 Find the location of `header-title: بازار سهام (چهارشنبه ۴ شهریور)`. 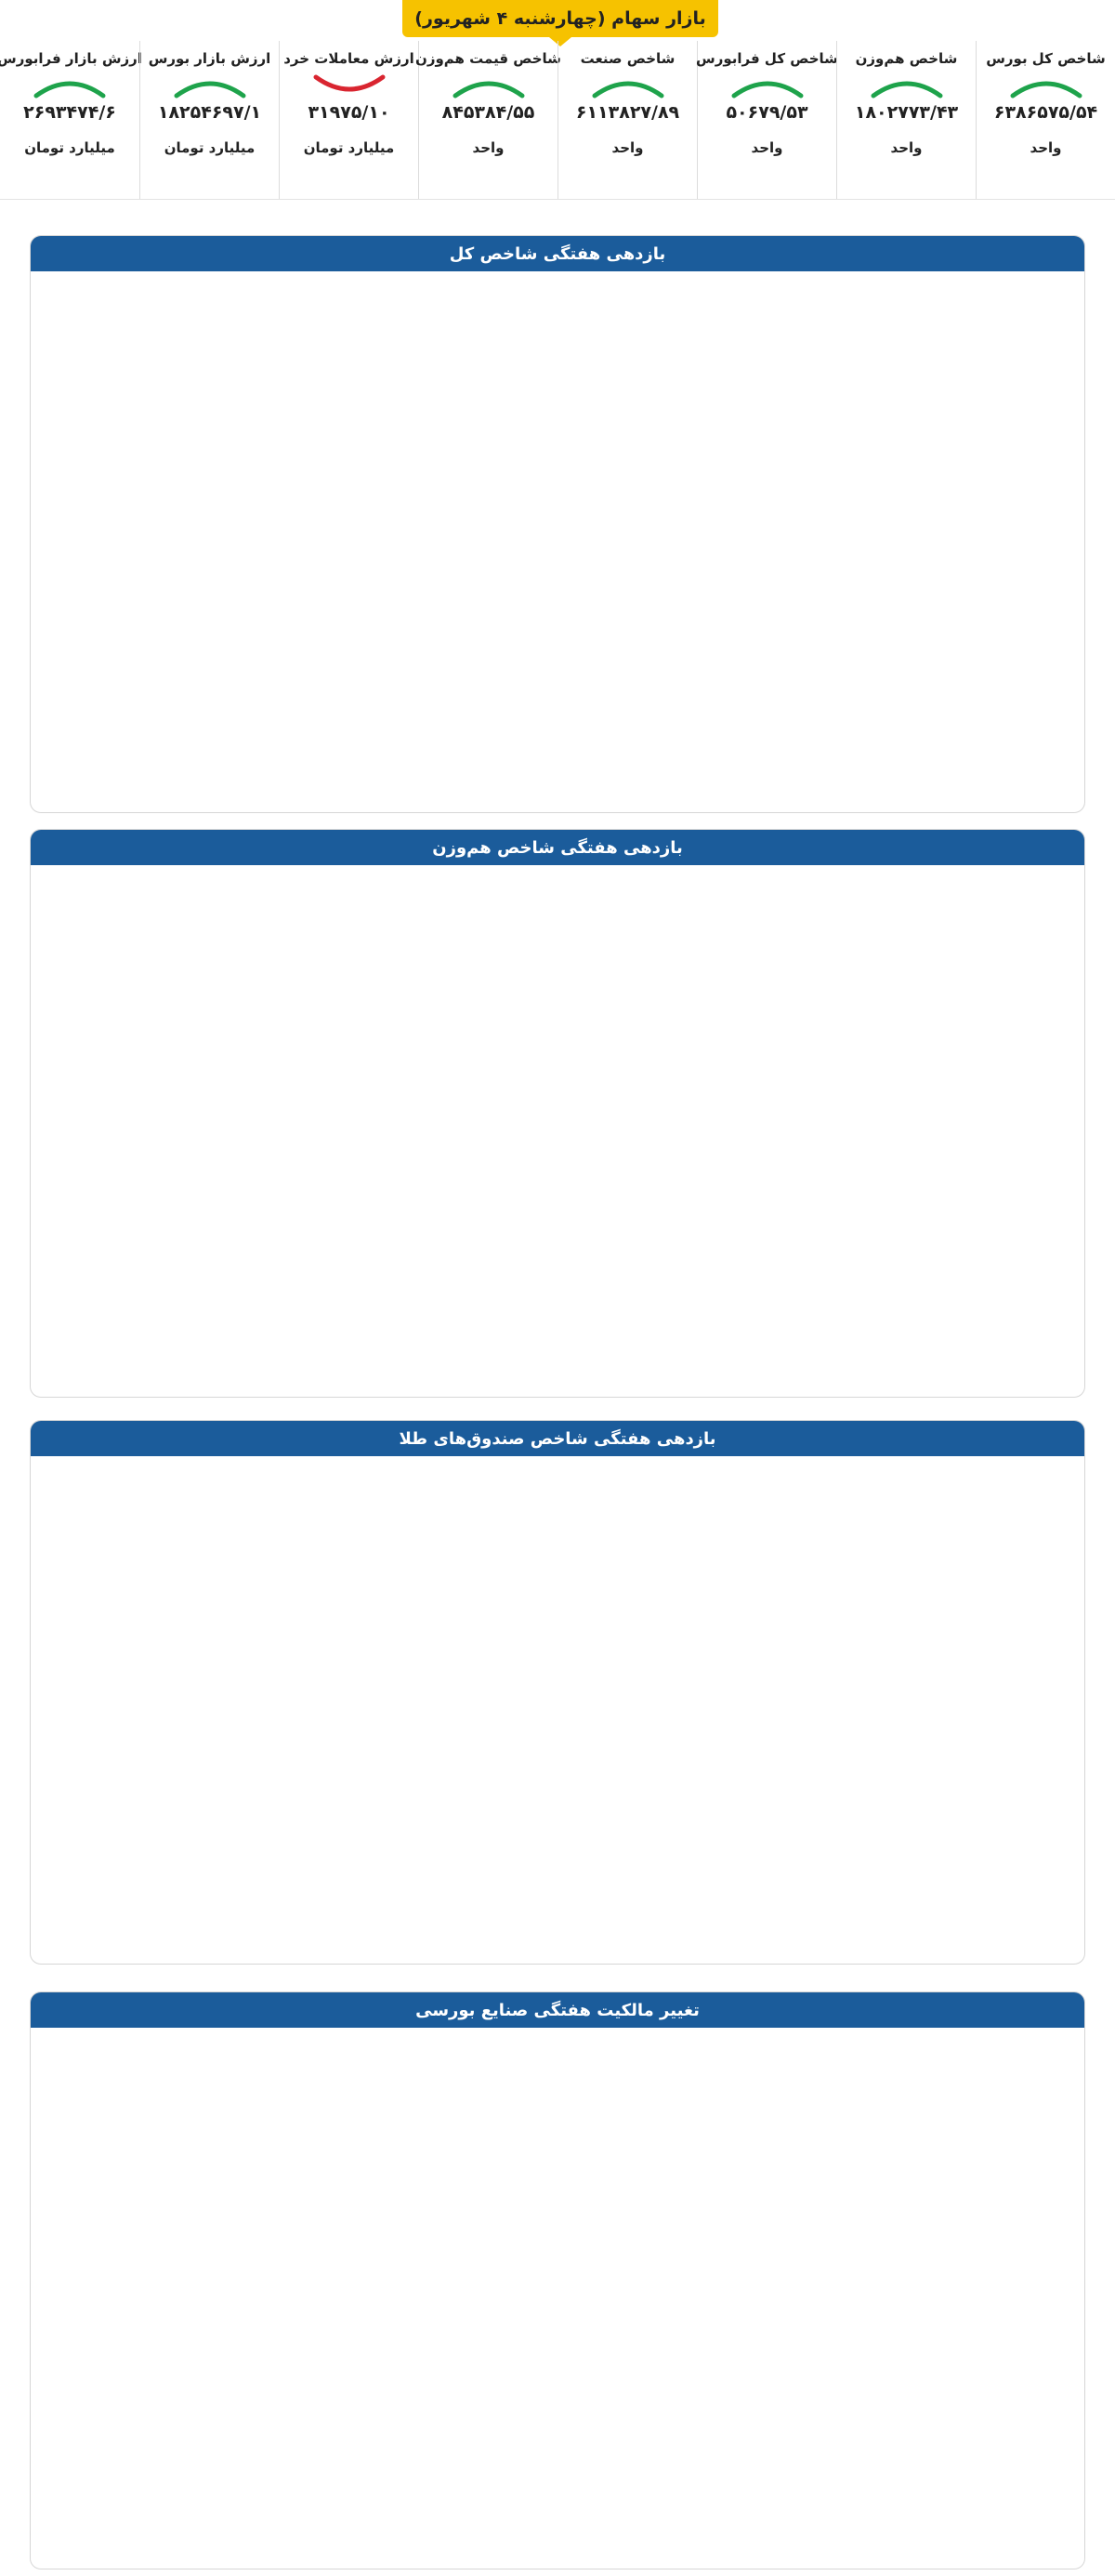

header-title: بازار سهام (چهارشنبه ۴ شهریور) is located at coordinates (560, 18).